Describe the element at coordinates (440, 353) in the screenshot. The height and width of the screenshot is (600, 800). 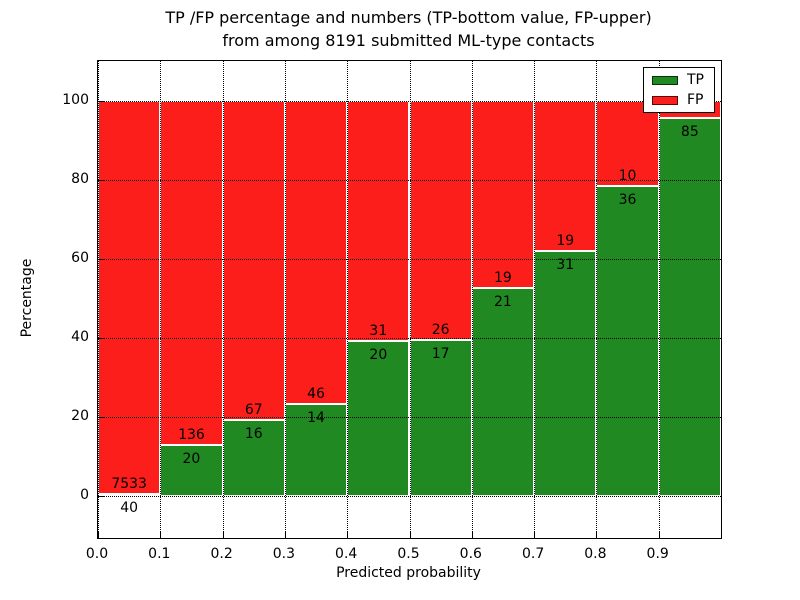
I see `tp-count-label: 17` at that location.